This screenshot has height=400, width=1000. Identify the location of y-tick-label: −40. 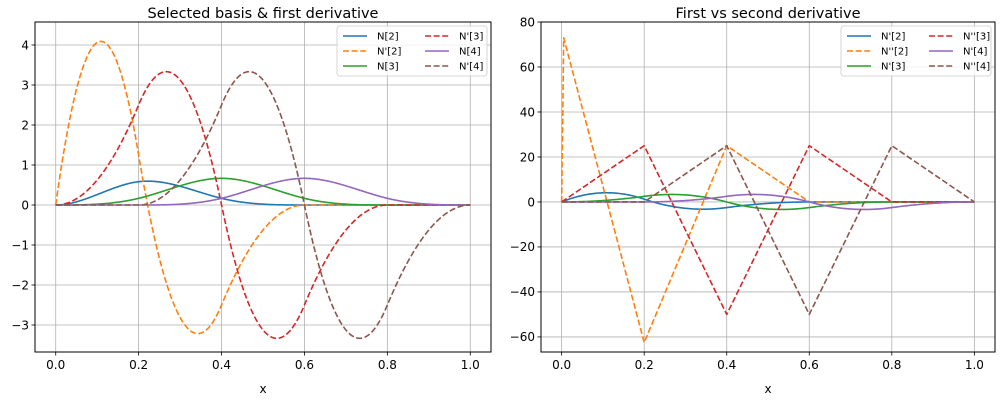
(522, 292).